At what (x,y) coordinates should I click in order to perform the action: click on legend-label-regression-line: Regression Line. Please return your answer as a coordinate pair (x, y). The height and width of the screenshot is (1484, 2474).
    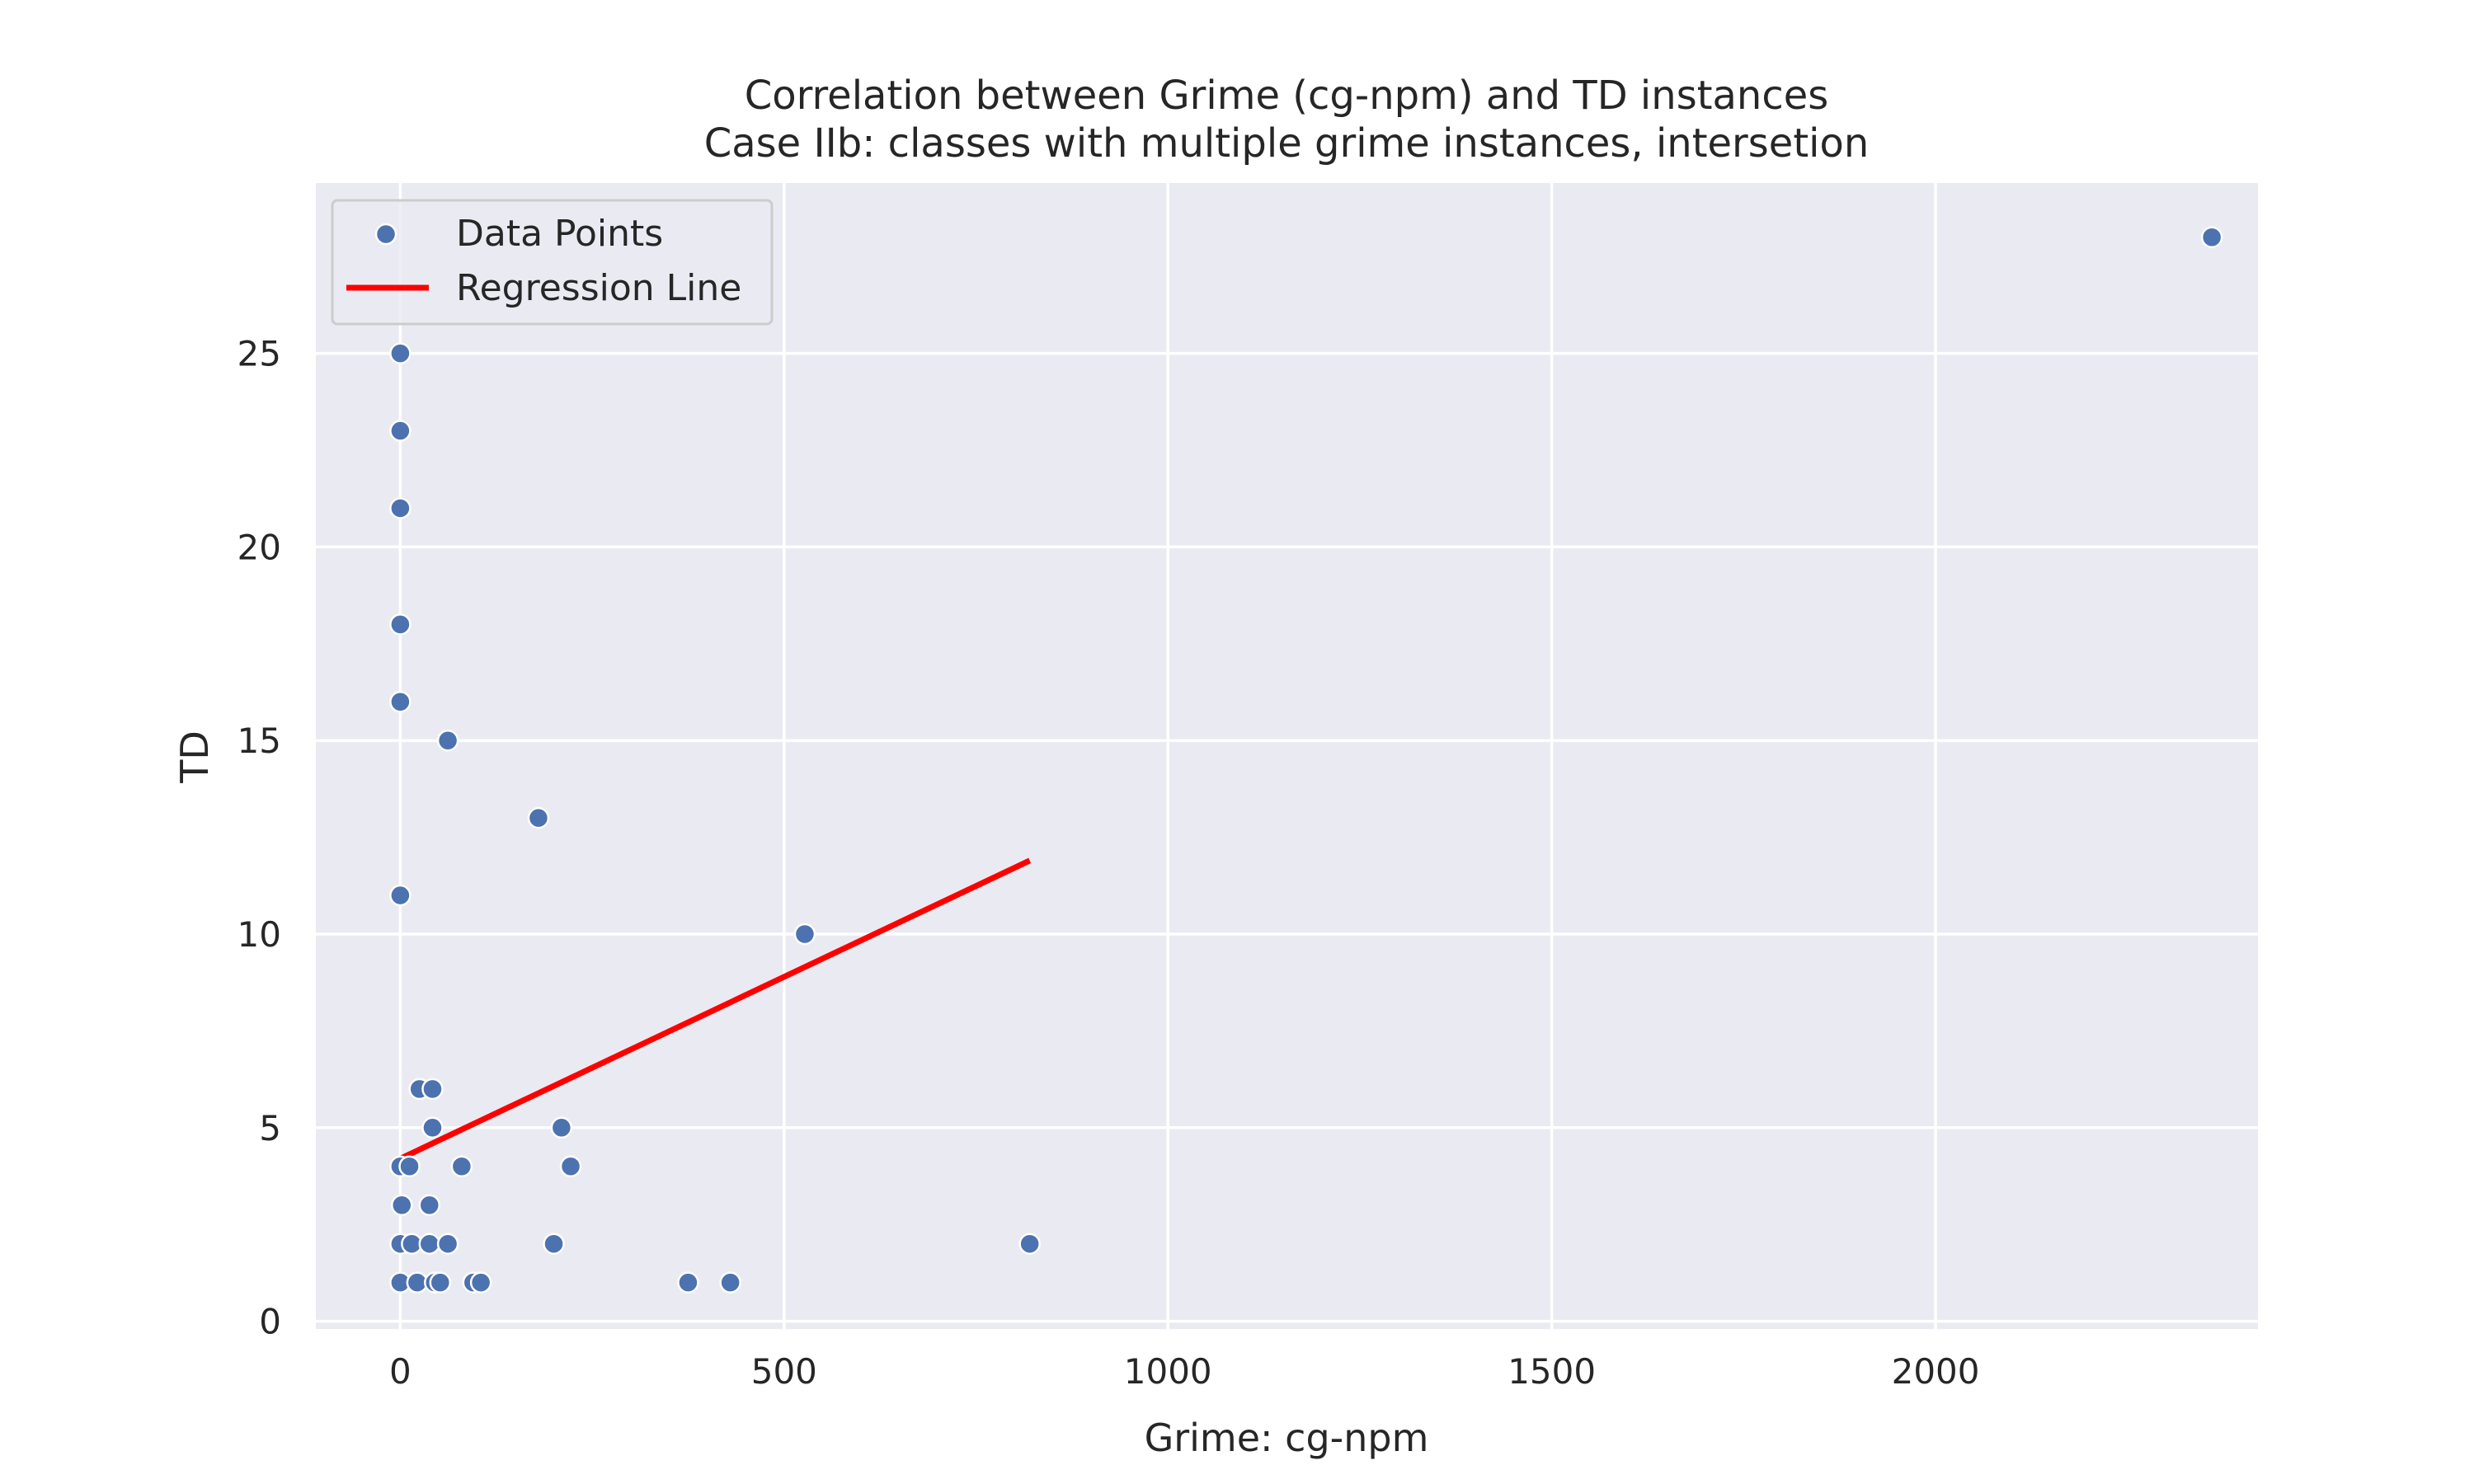
    Looking at the image, I should click on (598, 288).